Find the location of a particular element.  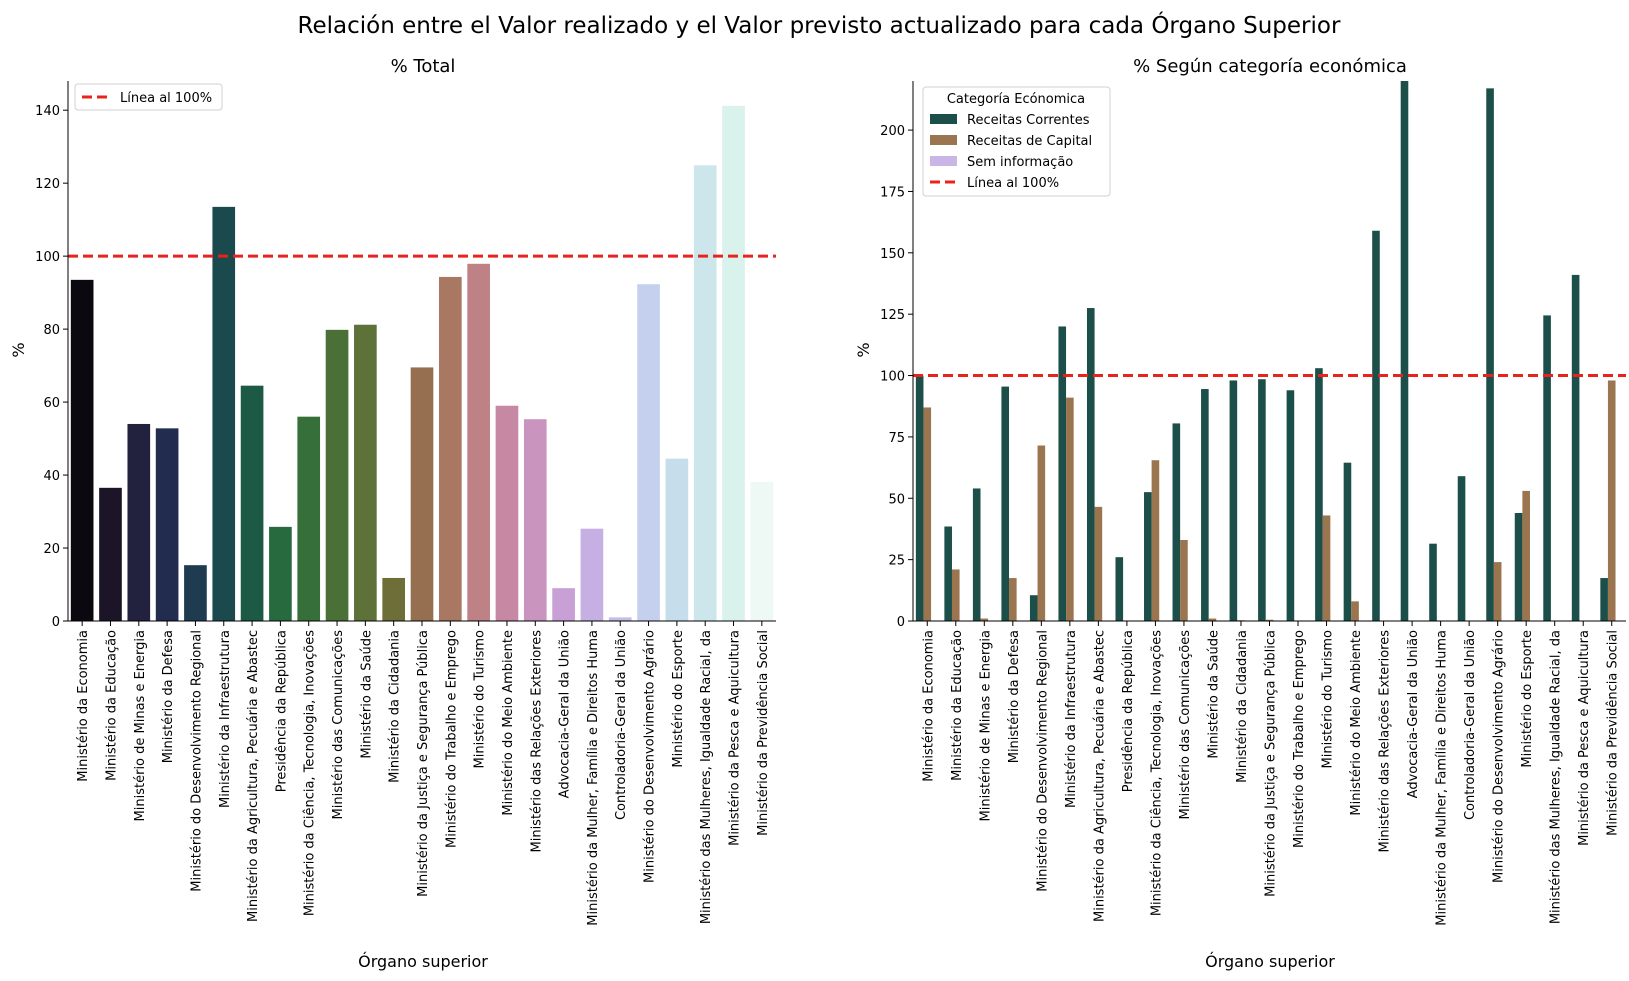

legend-label: Línea al 100% is located at coordinates (1013, 183).